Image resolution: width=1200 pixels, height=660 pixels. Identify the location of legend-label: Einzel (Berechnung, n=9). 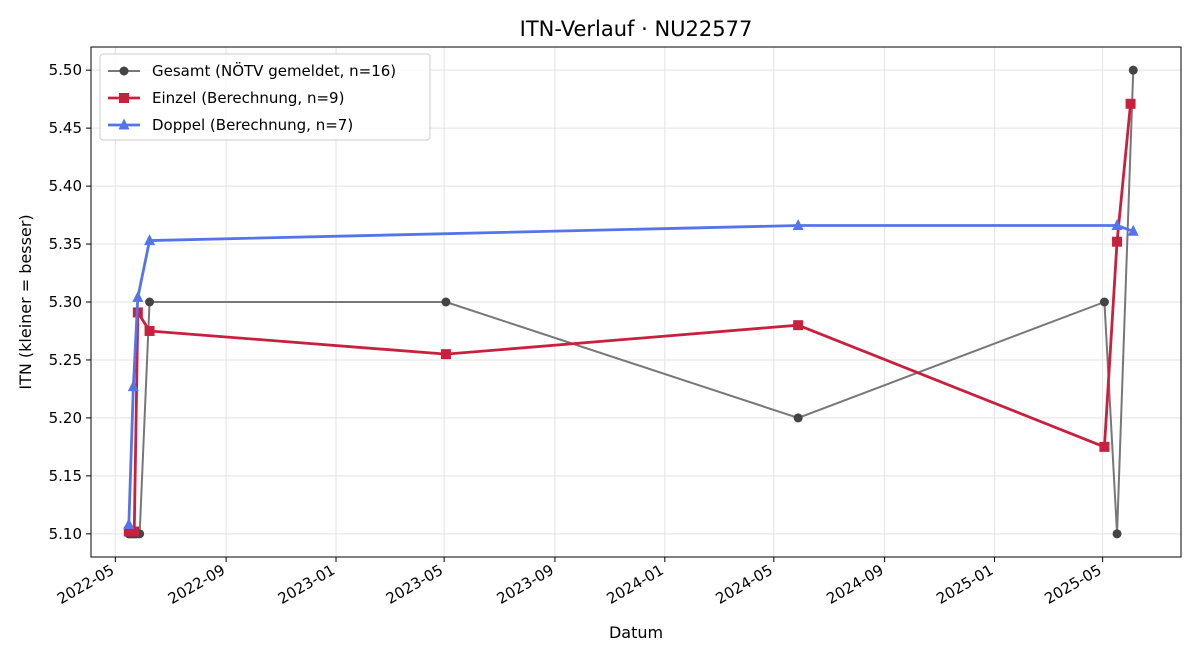
(248, 98).